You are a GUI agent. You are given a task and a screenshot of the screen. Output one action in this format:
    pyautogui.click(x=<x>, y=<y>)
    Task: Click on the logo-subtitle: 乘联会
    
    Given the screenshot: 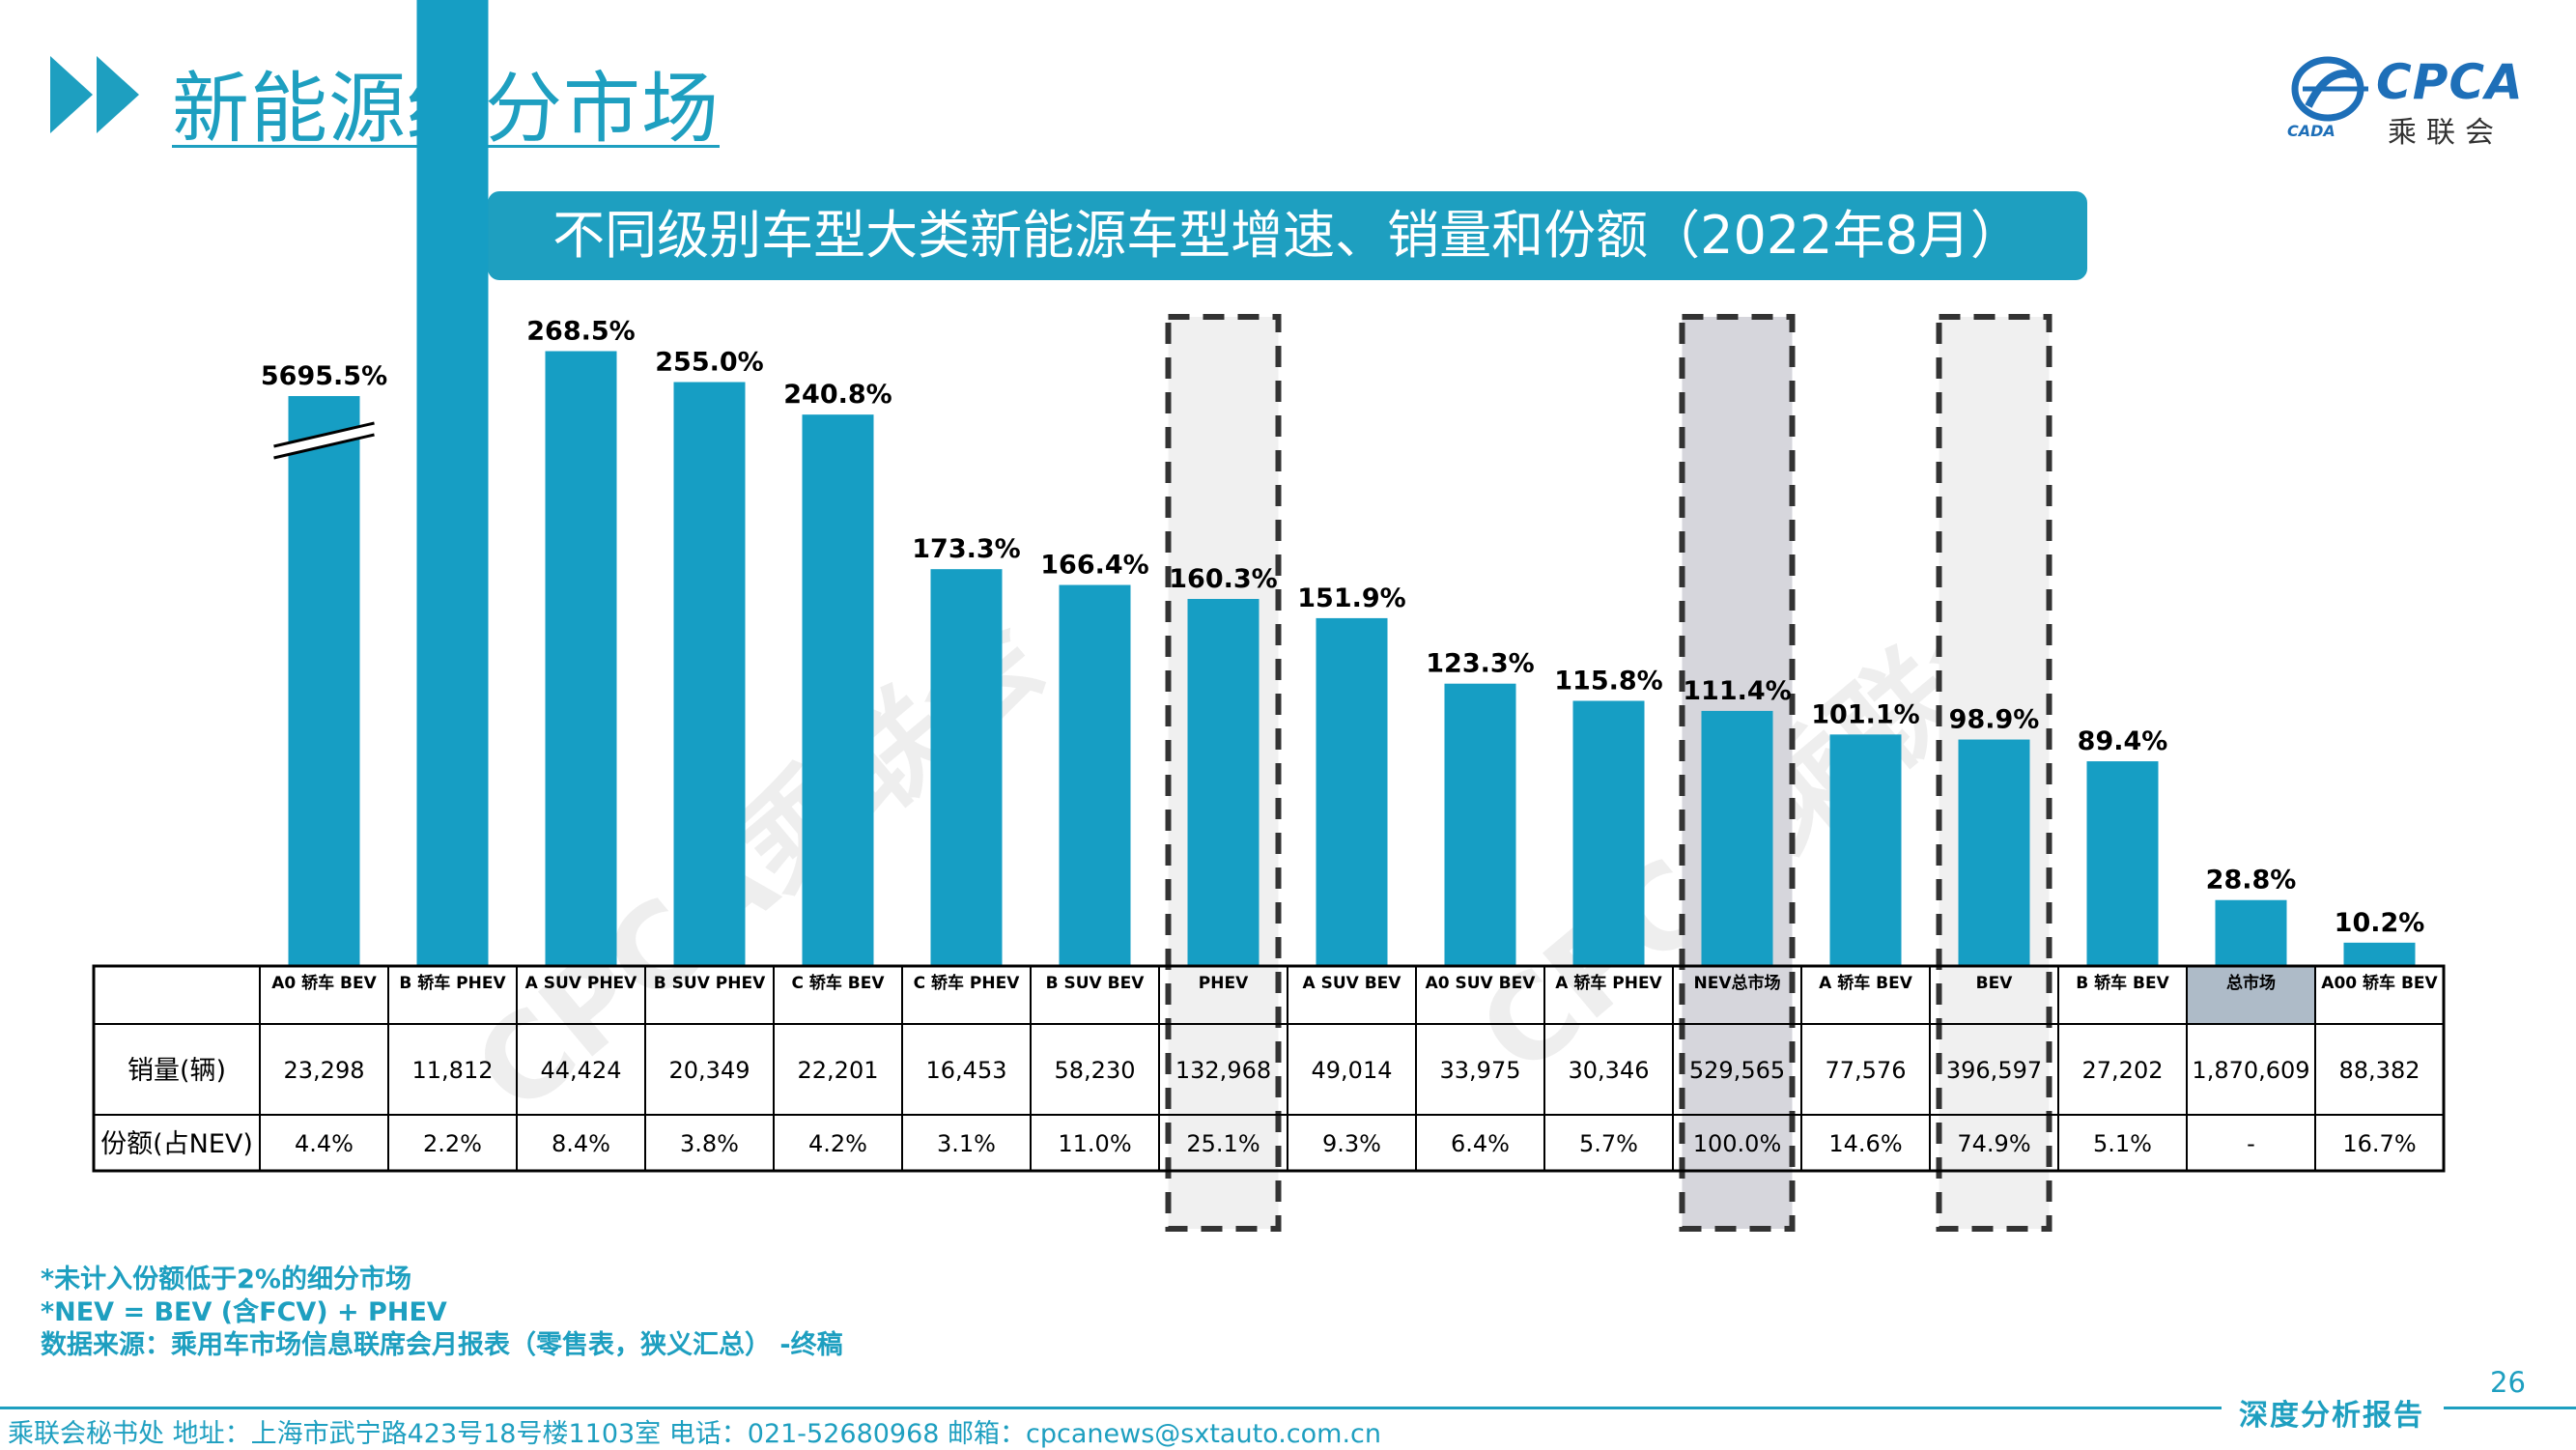 What is the action you would take?
    pyautogui.click(x=2446, y=133)
    